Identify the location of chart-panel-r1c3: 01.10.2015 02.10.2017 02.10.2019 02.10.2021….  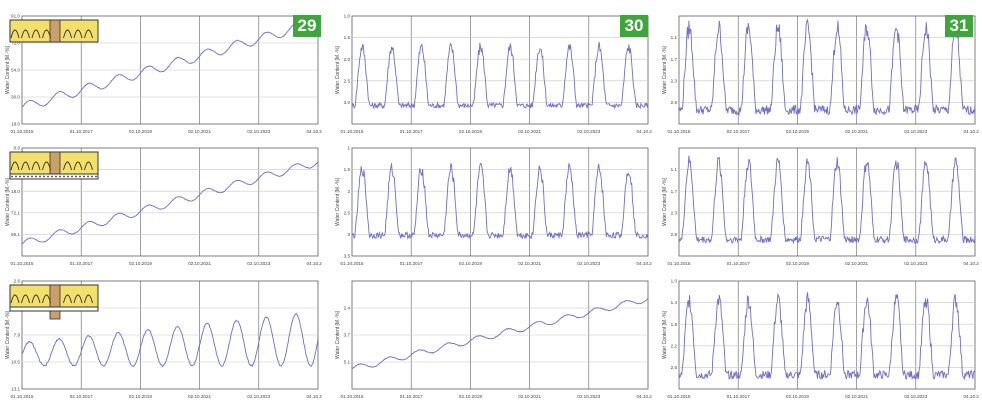
(818, 73).